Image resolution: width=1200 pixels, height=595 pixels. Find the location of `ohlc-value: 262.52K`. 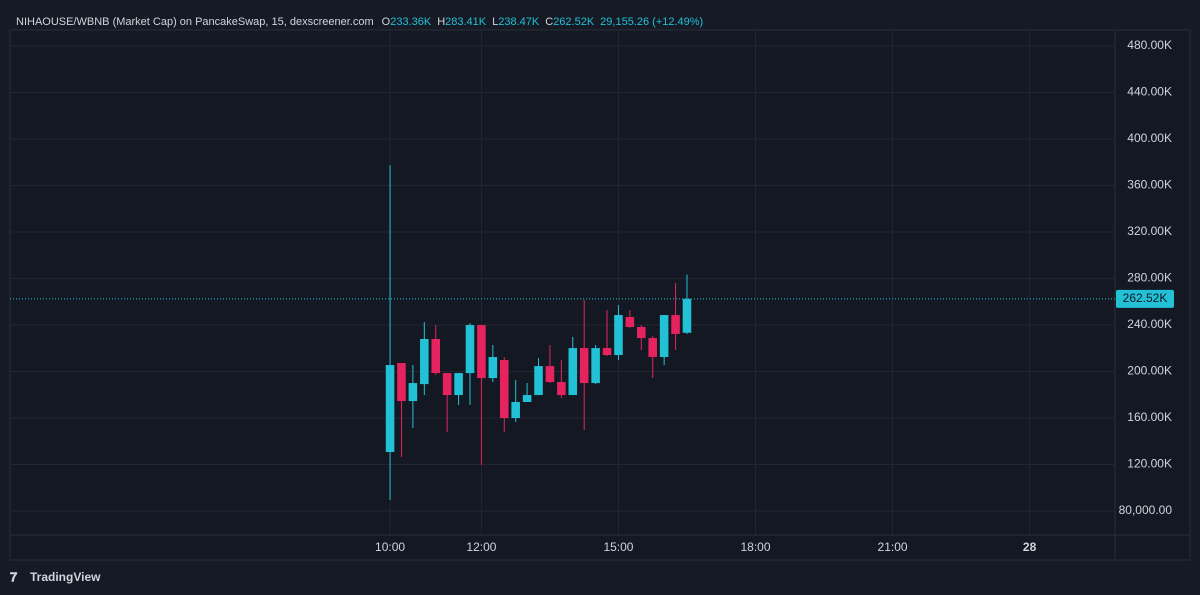

ohlc-value: 262.52K is located at coordinates (574, 22).